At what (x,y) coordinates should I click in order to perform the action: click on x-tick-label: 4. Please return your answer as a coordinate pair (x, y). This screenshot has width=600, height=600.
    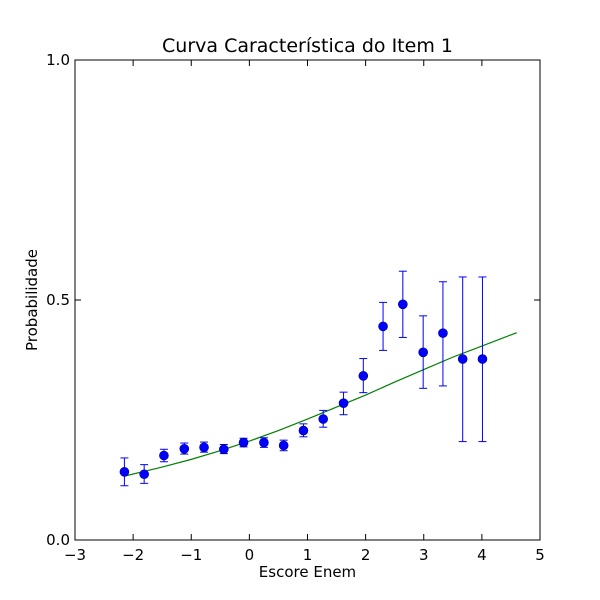
    Looking at the image, I should click on (482, 555).